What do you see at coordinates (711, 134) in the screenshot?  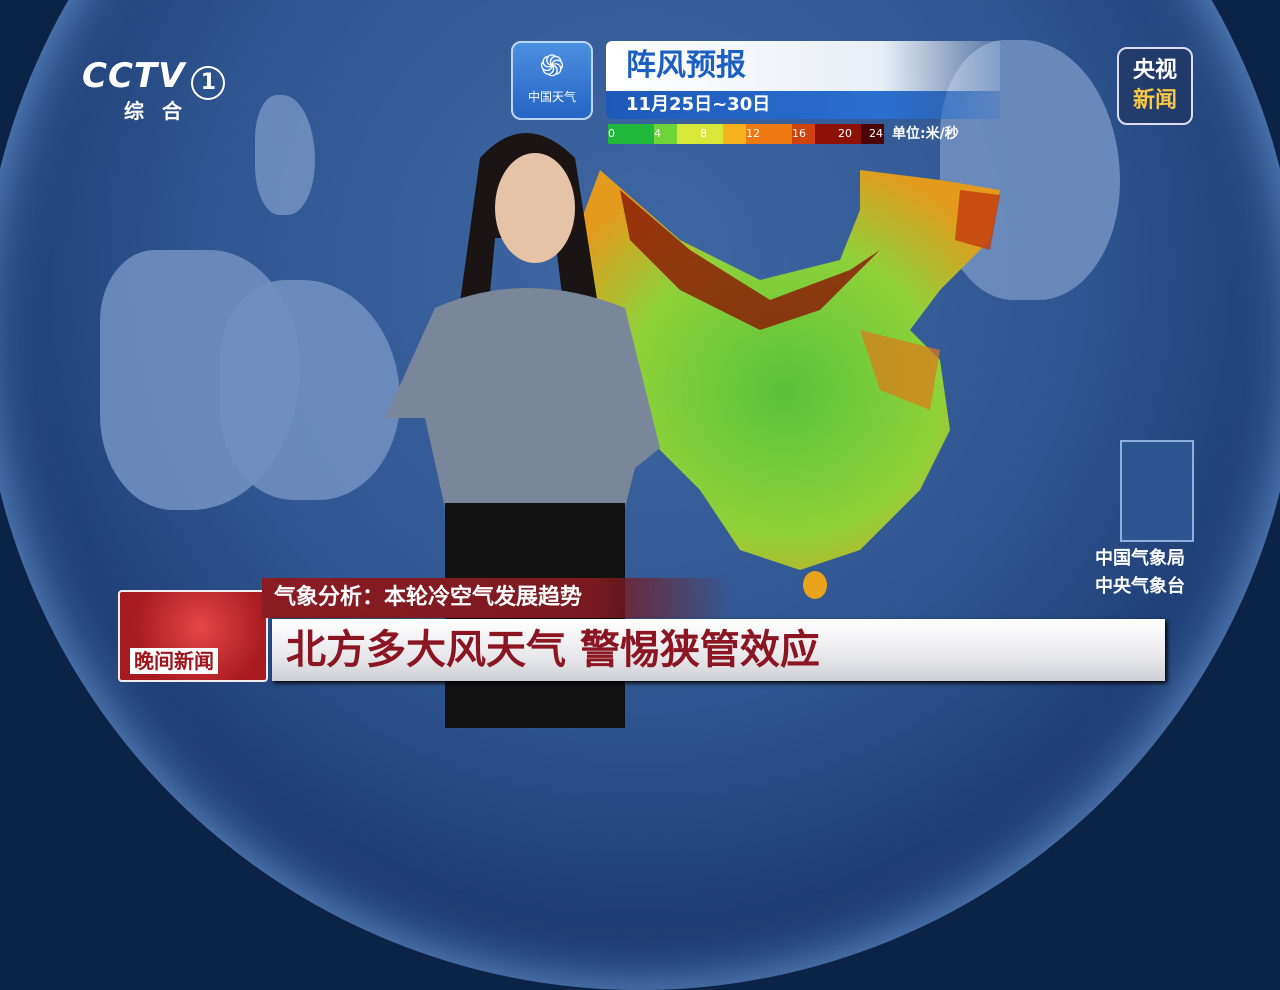 I see `legend-swatch: 8` at bounding box center [711, 134].